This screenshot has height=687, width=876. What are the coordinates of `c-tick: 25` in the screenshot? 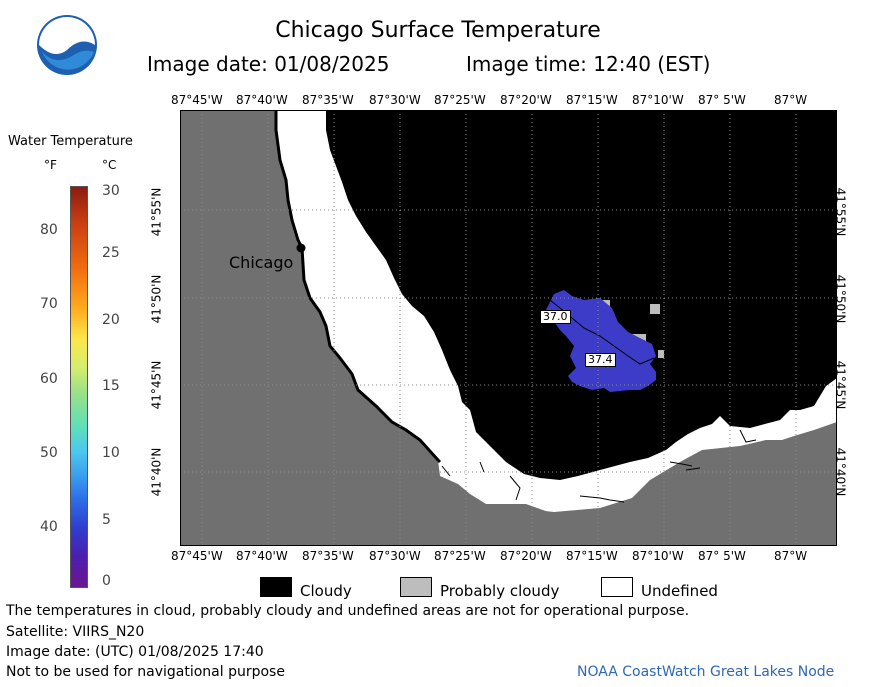 It's located at (111, 253).